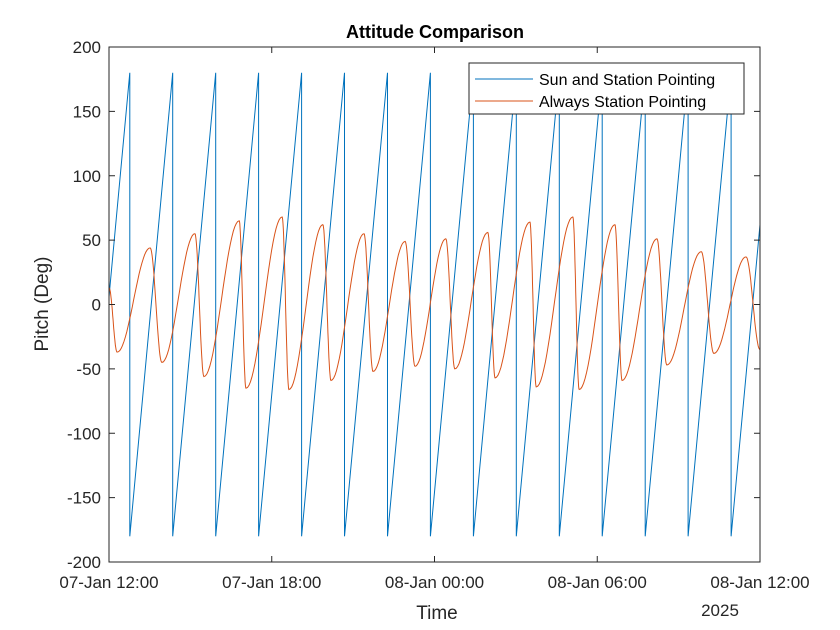 The image size is (840, 630). What do you see at coordinates (720, 610) in the screenshot?
I see `x-axis-year-label: 2025` at bounding box center [720, 610].